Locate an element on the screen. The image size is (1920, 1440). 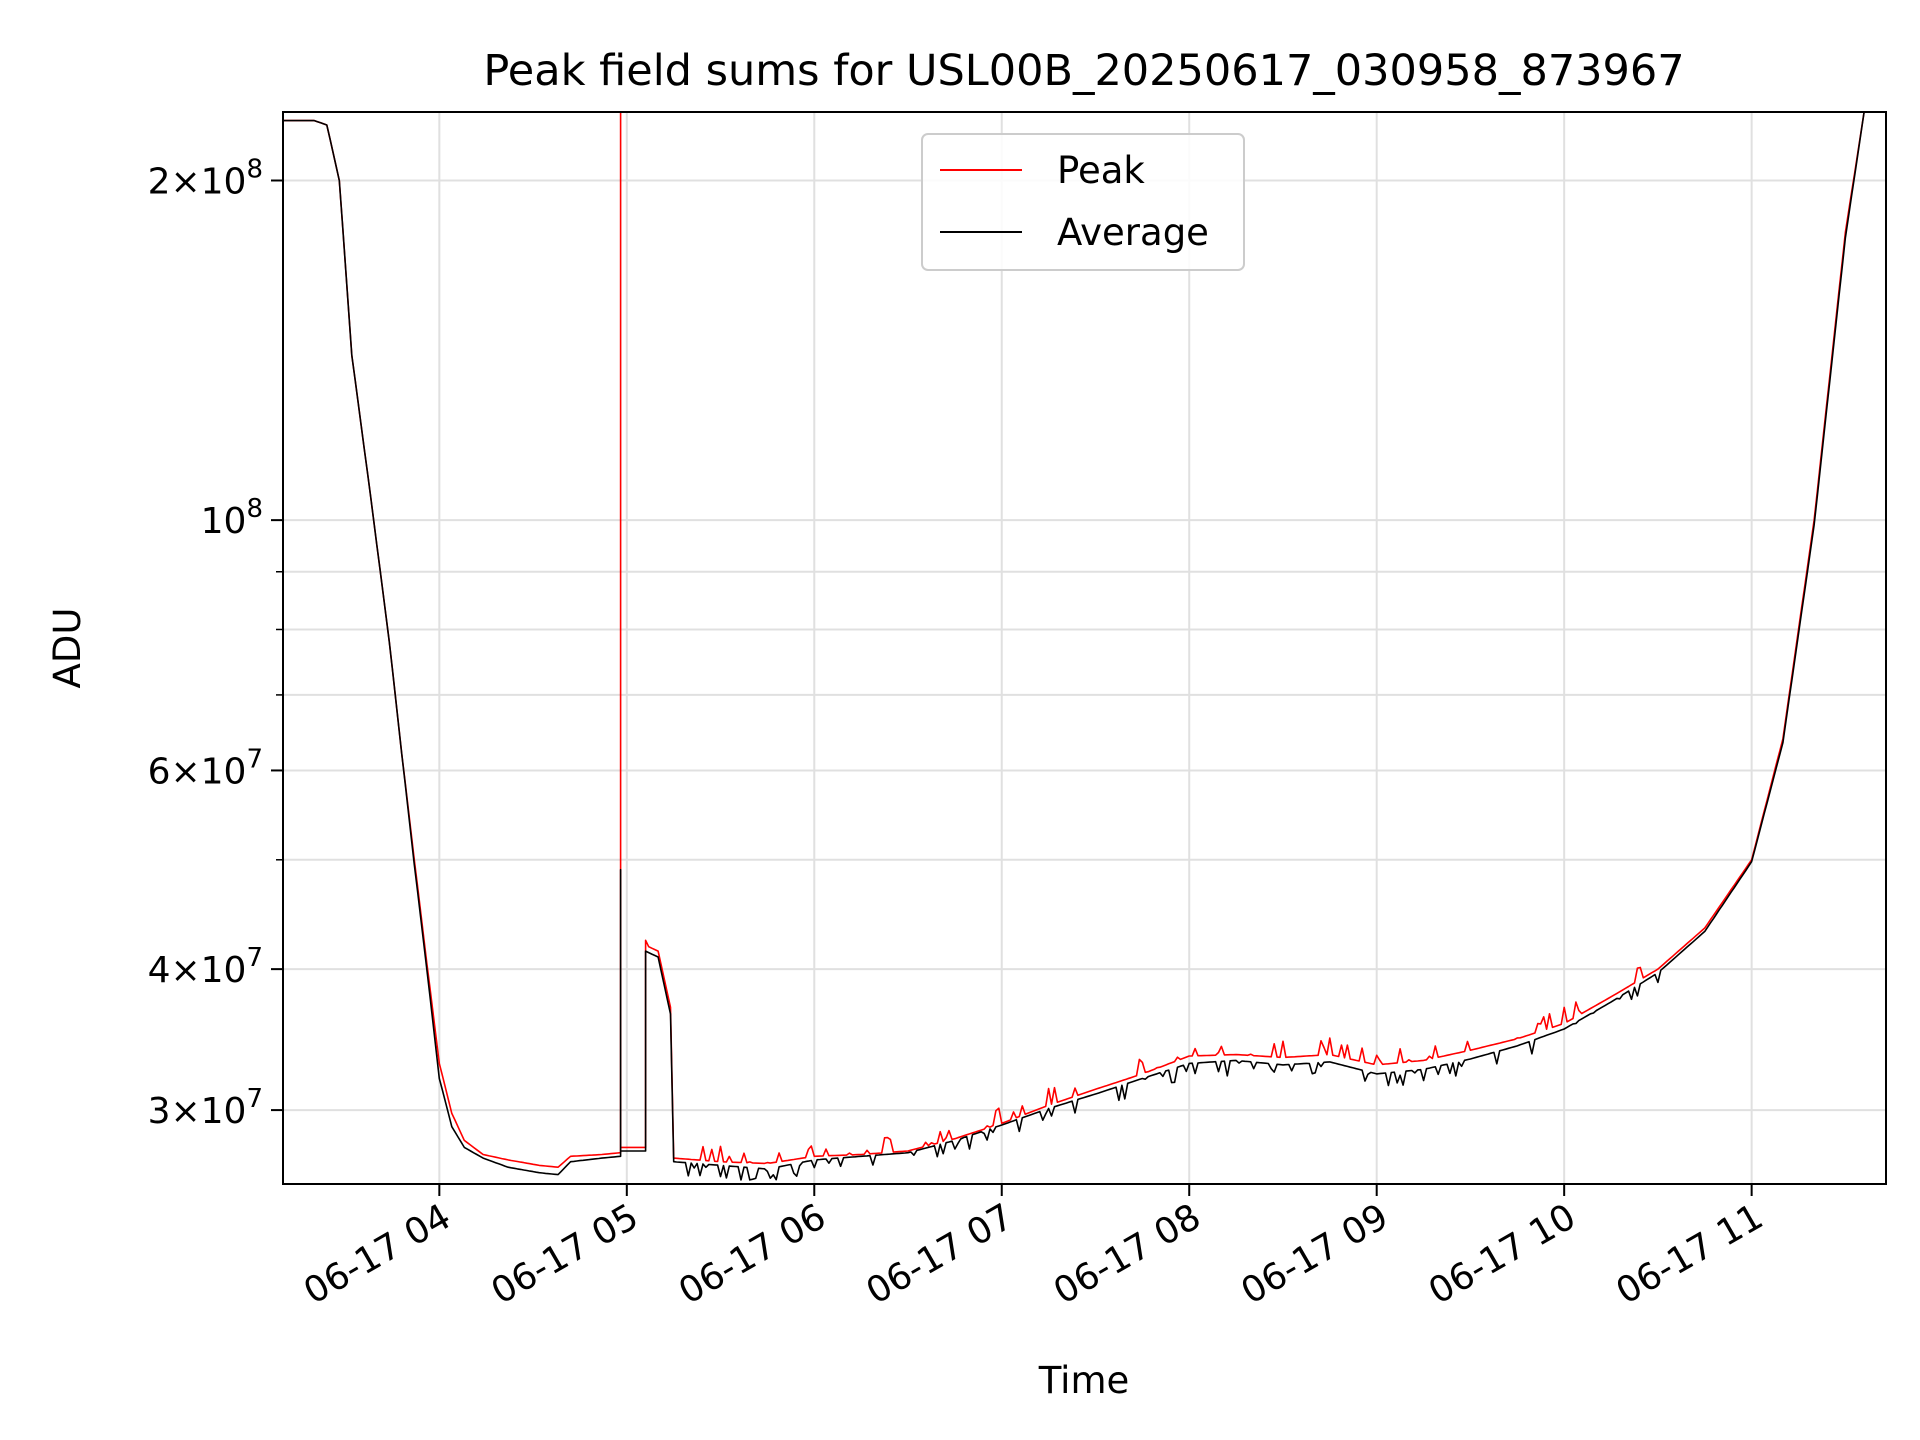
x-axis-label: Time is located at coordinates (1084, 1380).